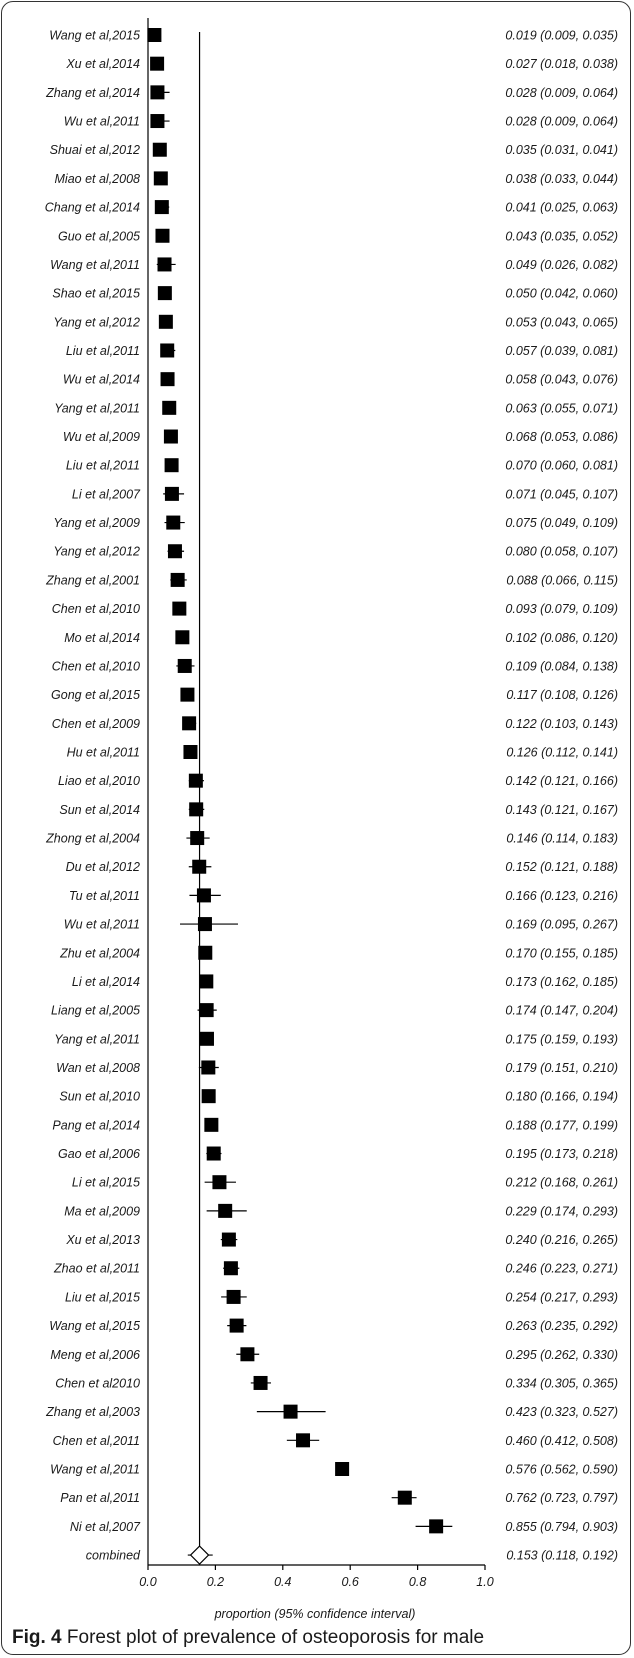 This screenshot has height=1658, width=634. I want to click on ci-label: 0.152 (0.121, 0.188), so click(561, 867).